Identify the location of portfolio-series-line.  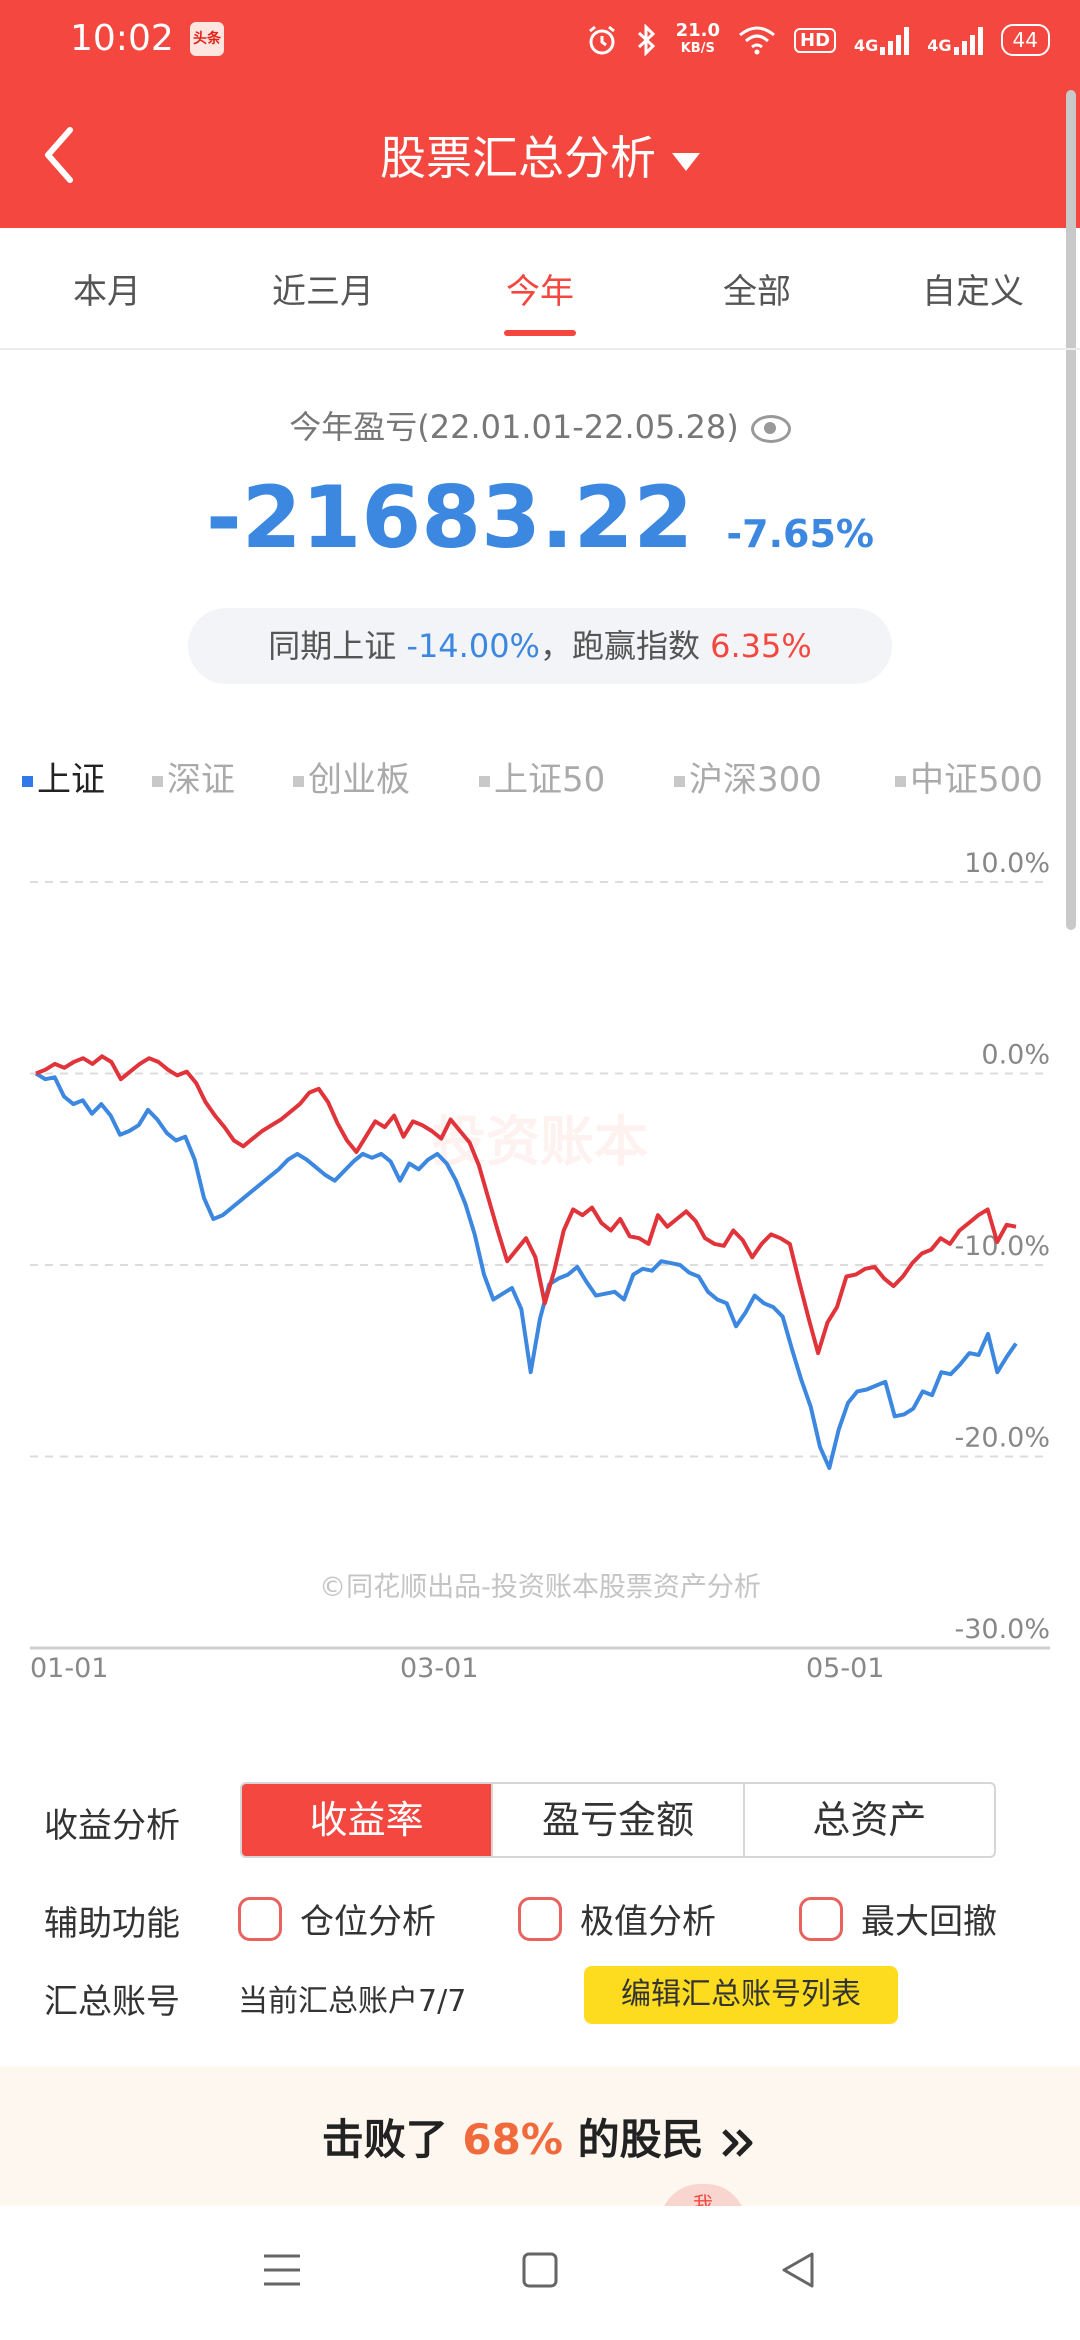
(526, 1205).